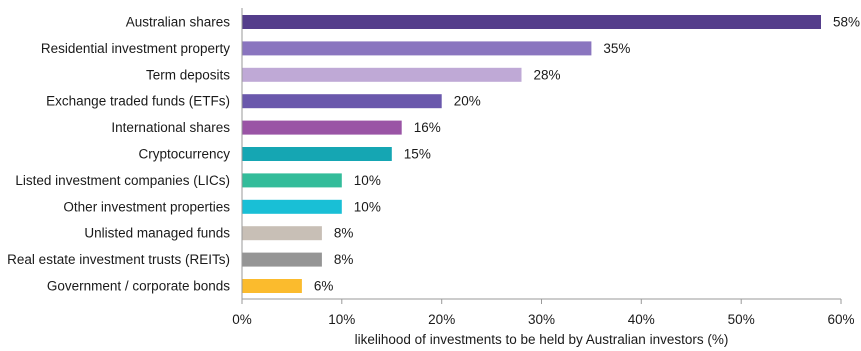 The width and height of the screenshot is (861, 351). What do you see at coordinates (344, 233) in the screenshot?
I see `value-label-9: 8%` at bounding box center [344, 233].